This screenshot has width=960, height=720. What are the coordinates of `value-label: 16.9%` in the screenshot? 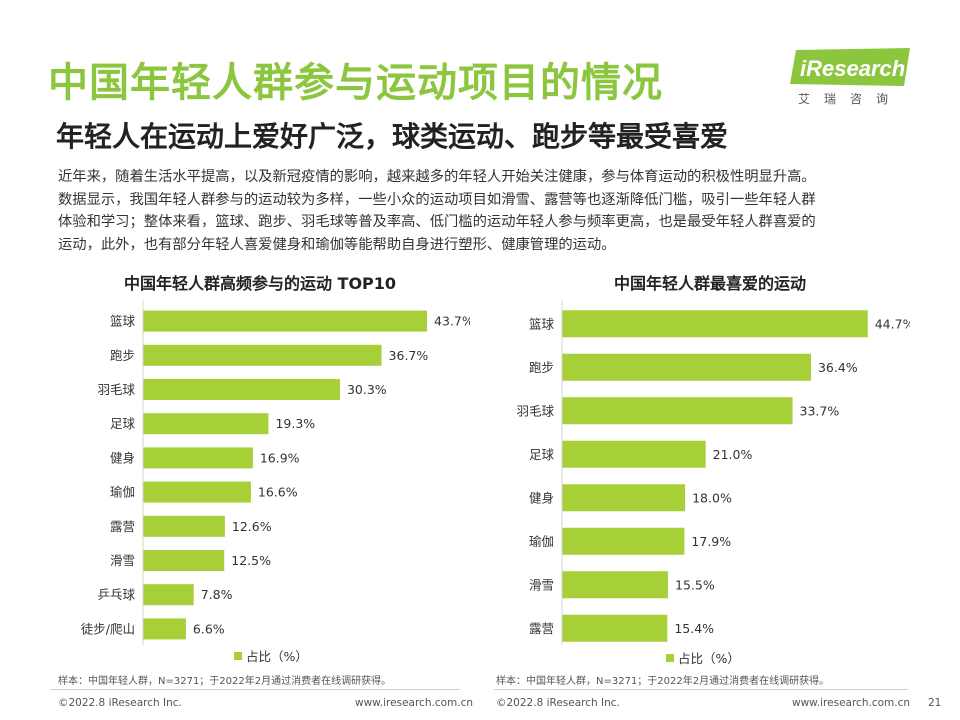 It's located at (280, 457).